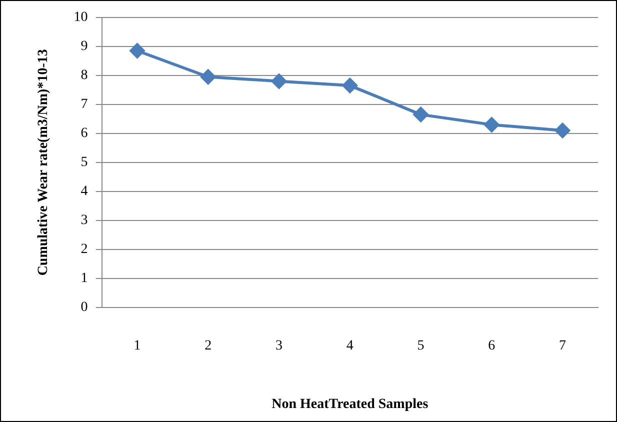  I want to click on x-tick-label: 6, so click(492, 346).